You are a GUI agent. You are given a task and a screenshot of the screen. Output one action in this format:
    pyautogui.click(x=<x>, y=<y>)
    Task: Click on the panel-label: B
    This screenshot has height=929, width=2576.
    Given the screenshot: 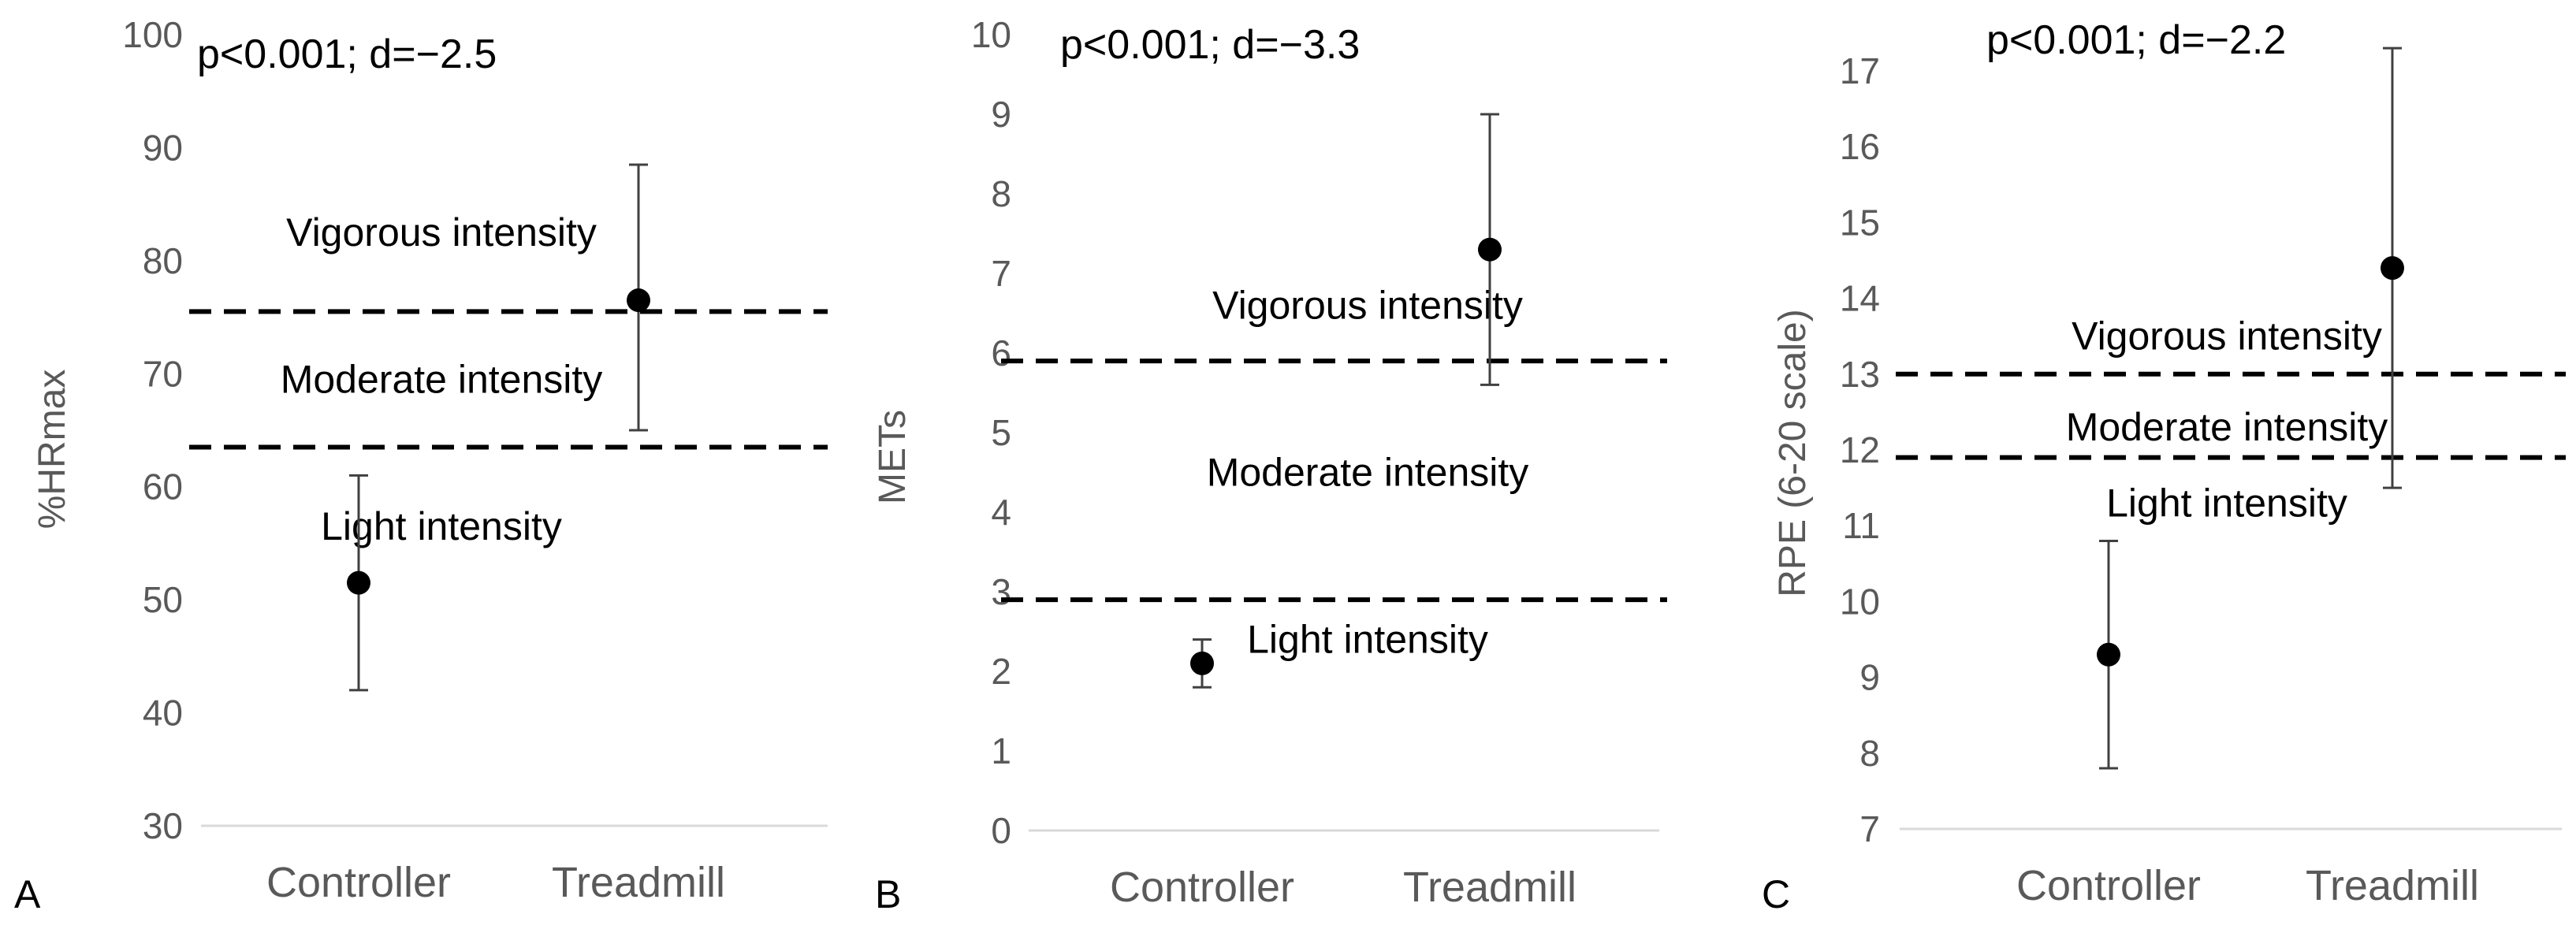 What is the action you would take?
    pyautogui.click(x=888, y=894)
    